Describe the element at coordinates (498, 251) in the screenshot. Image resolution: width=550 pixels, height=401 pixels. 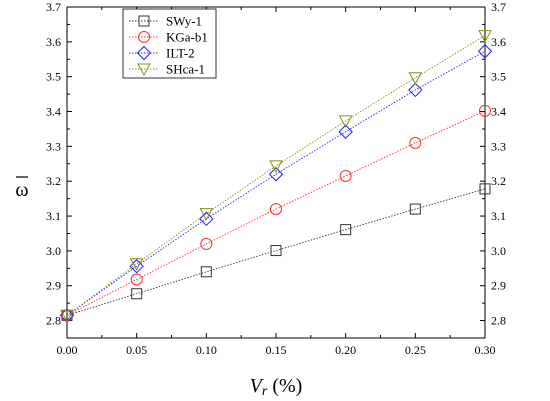
I see `y-tick-label-right: 3.0` at that location.